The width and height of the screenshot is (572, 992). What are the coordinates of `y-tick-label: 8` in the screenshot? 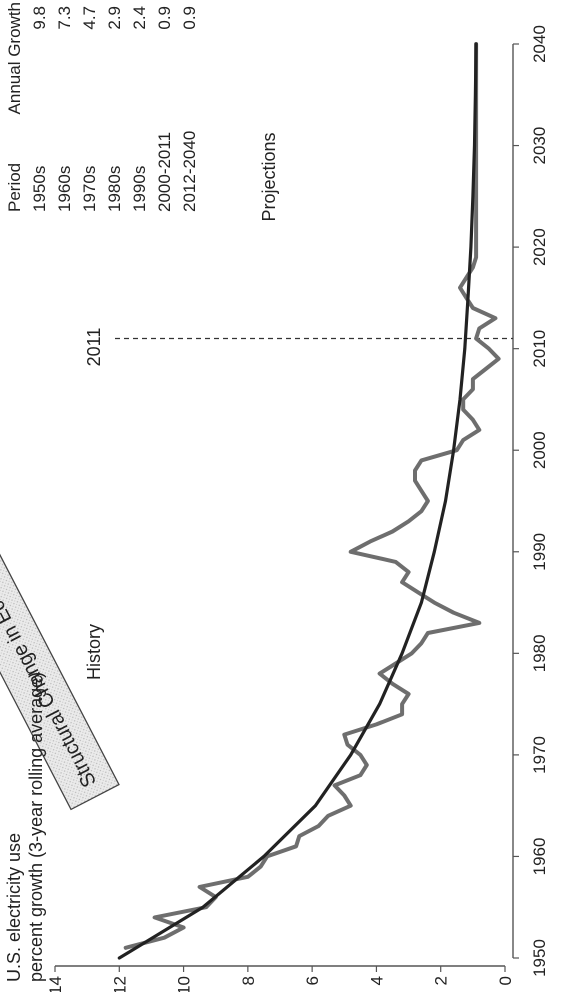 It's located at (248, 980).